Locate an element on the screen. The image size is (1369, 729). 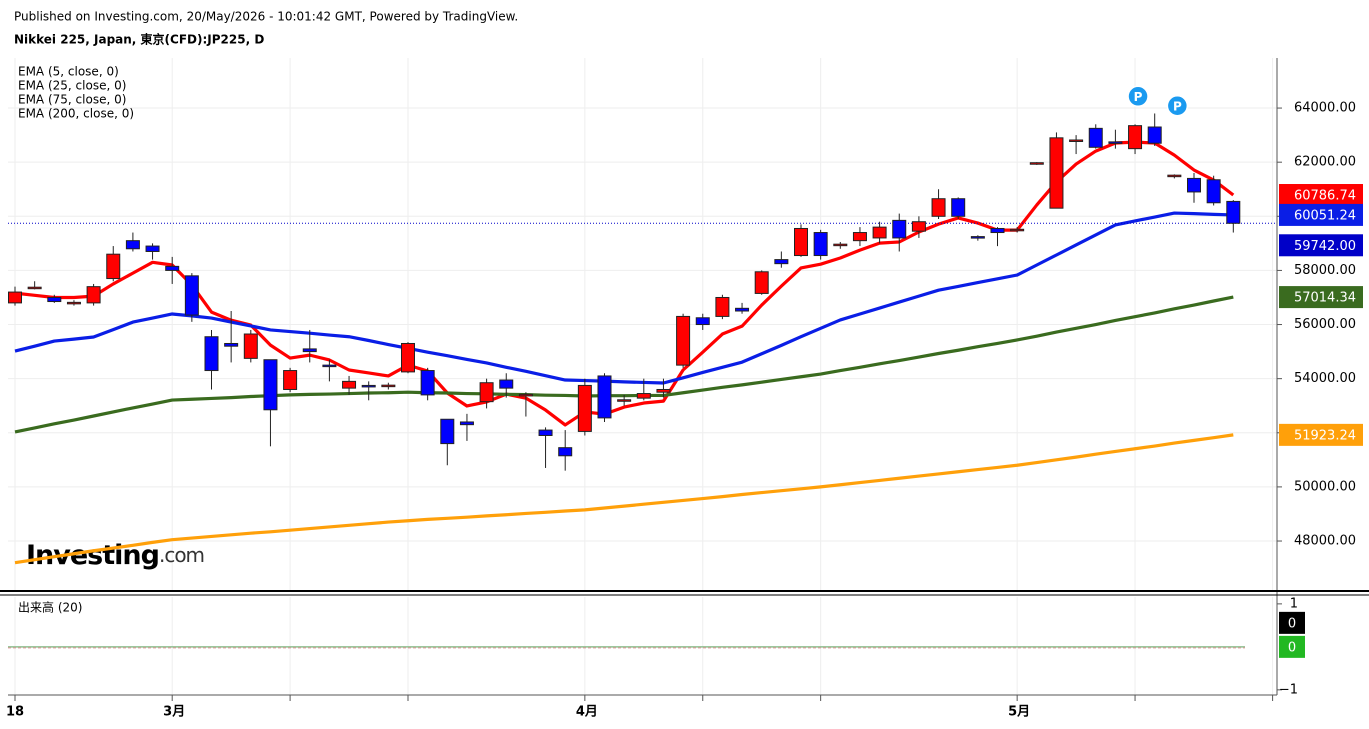
price-label: 60786.74 is located at coordinates (1325, 196).